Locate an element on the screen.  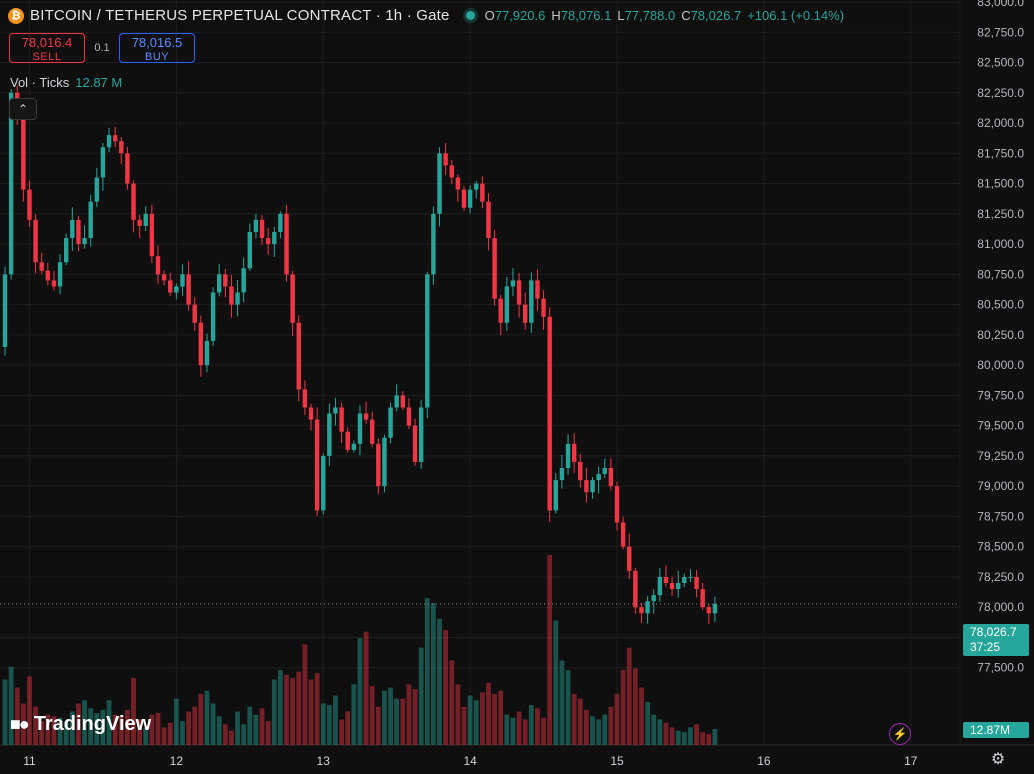
price-tick-label: 81,750.0 is located at coordinates (1000, 153).